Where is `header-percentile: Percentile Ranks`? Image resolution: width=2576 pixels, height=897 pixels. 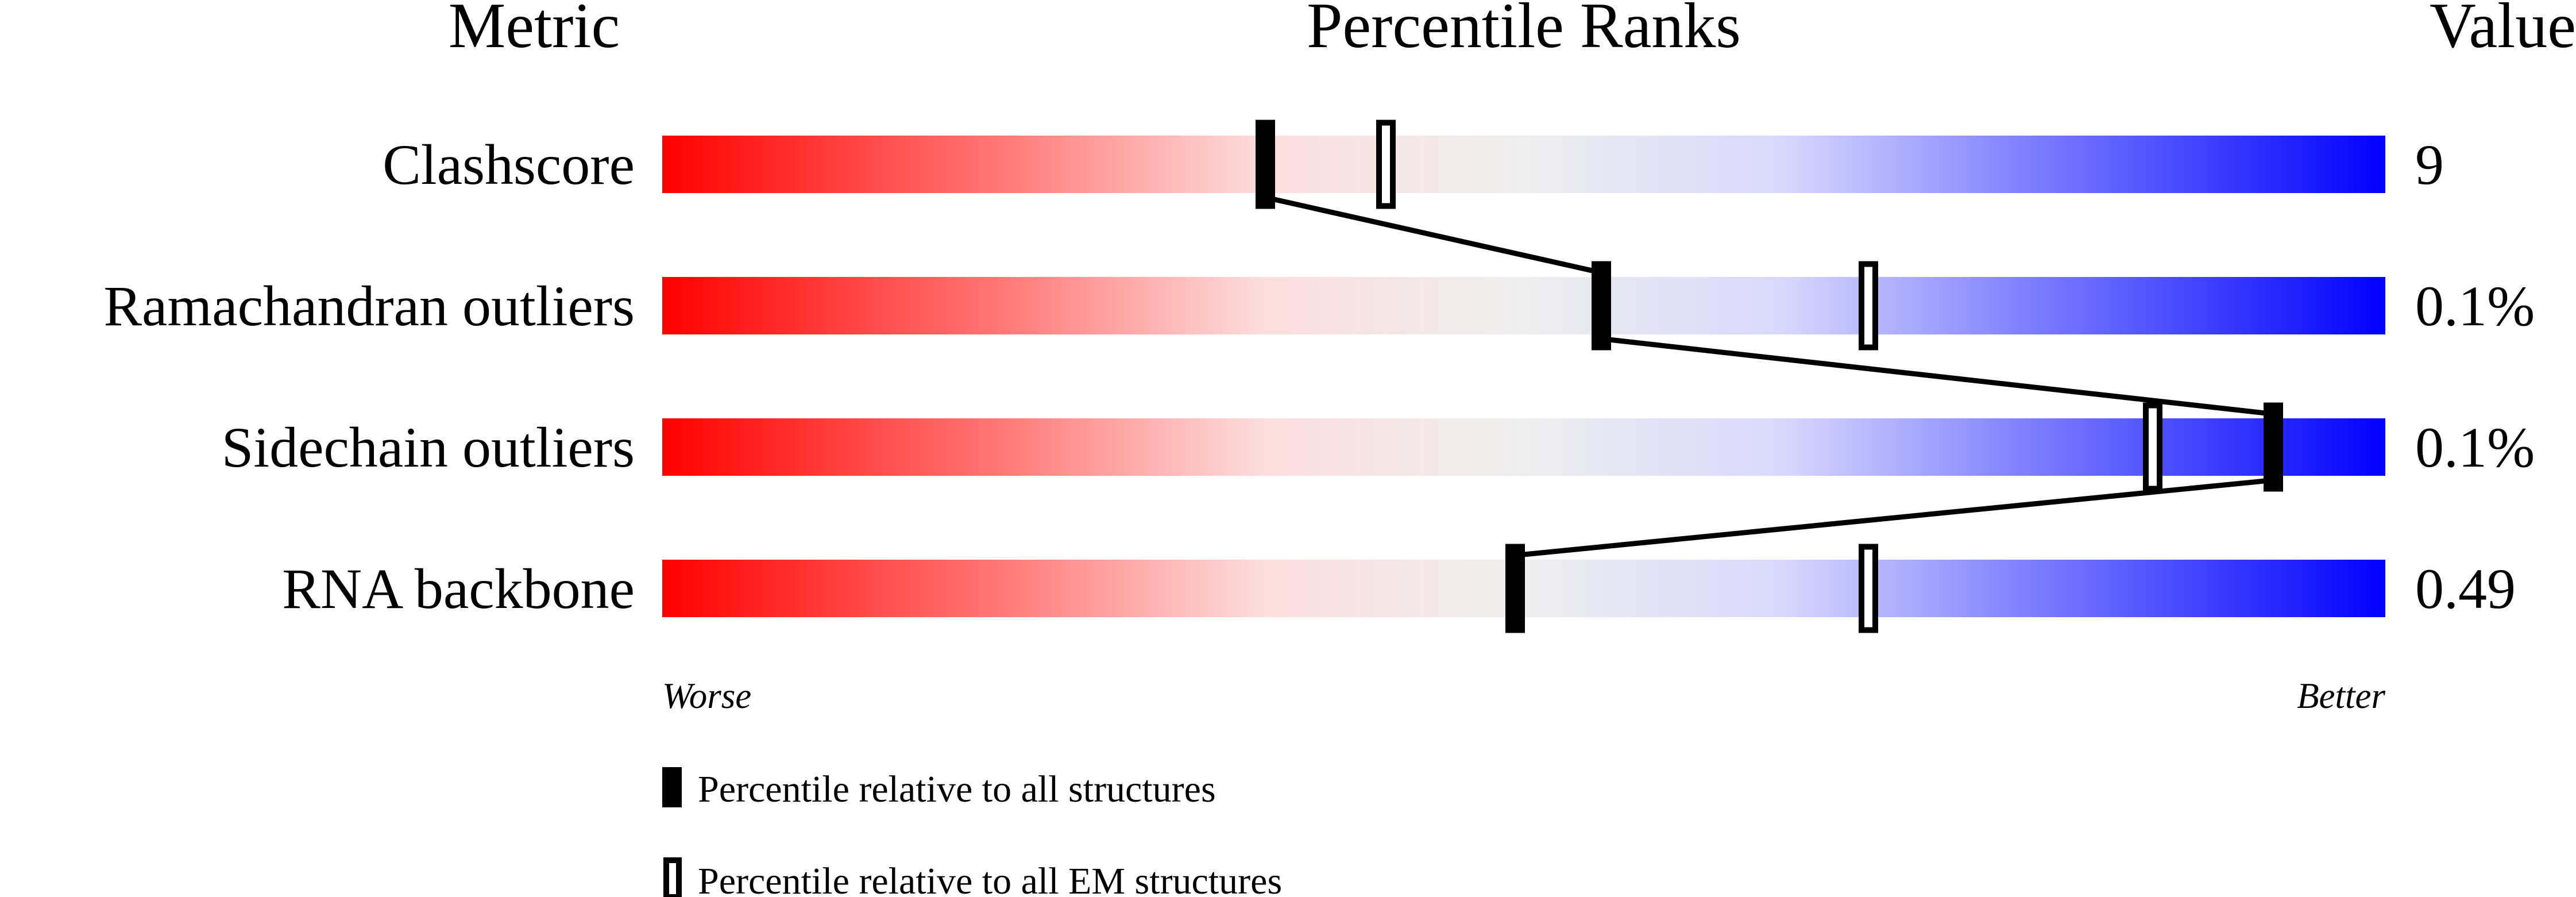
header-percentile: Percentile Ranks is located at coordinates (1524, 30).